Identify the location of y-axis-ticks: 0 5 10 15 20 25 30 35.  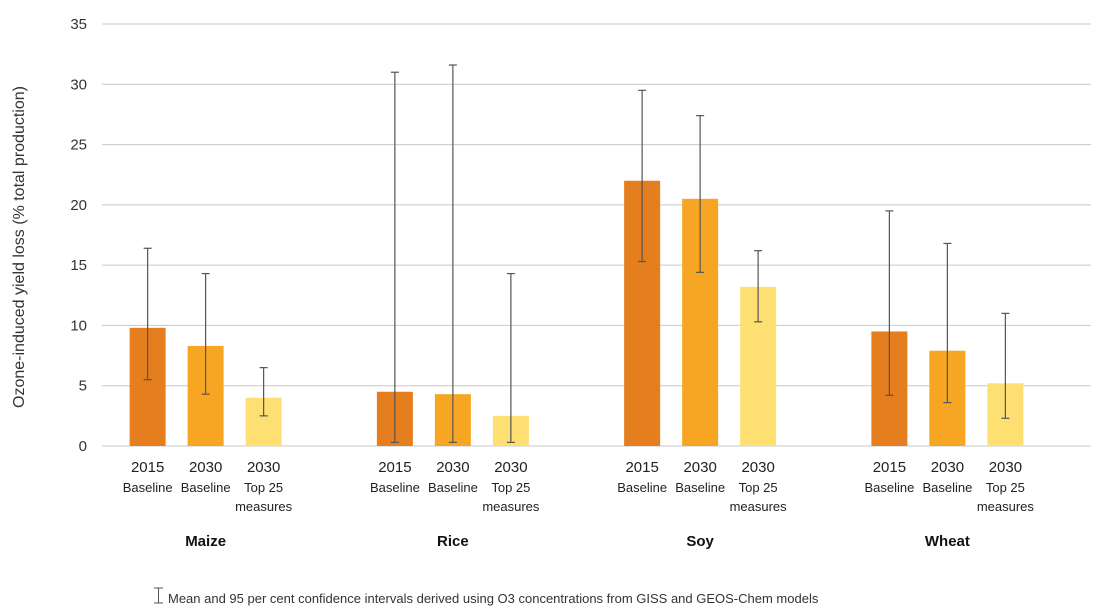
(78, 235).